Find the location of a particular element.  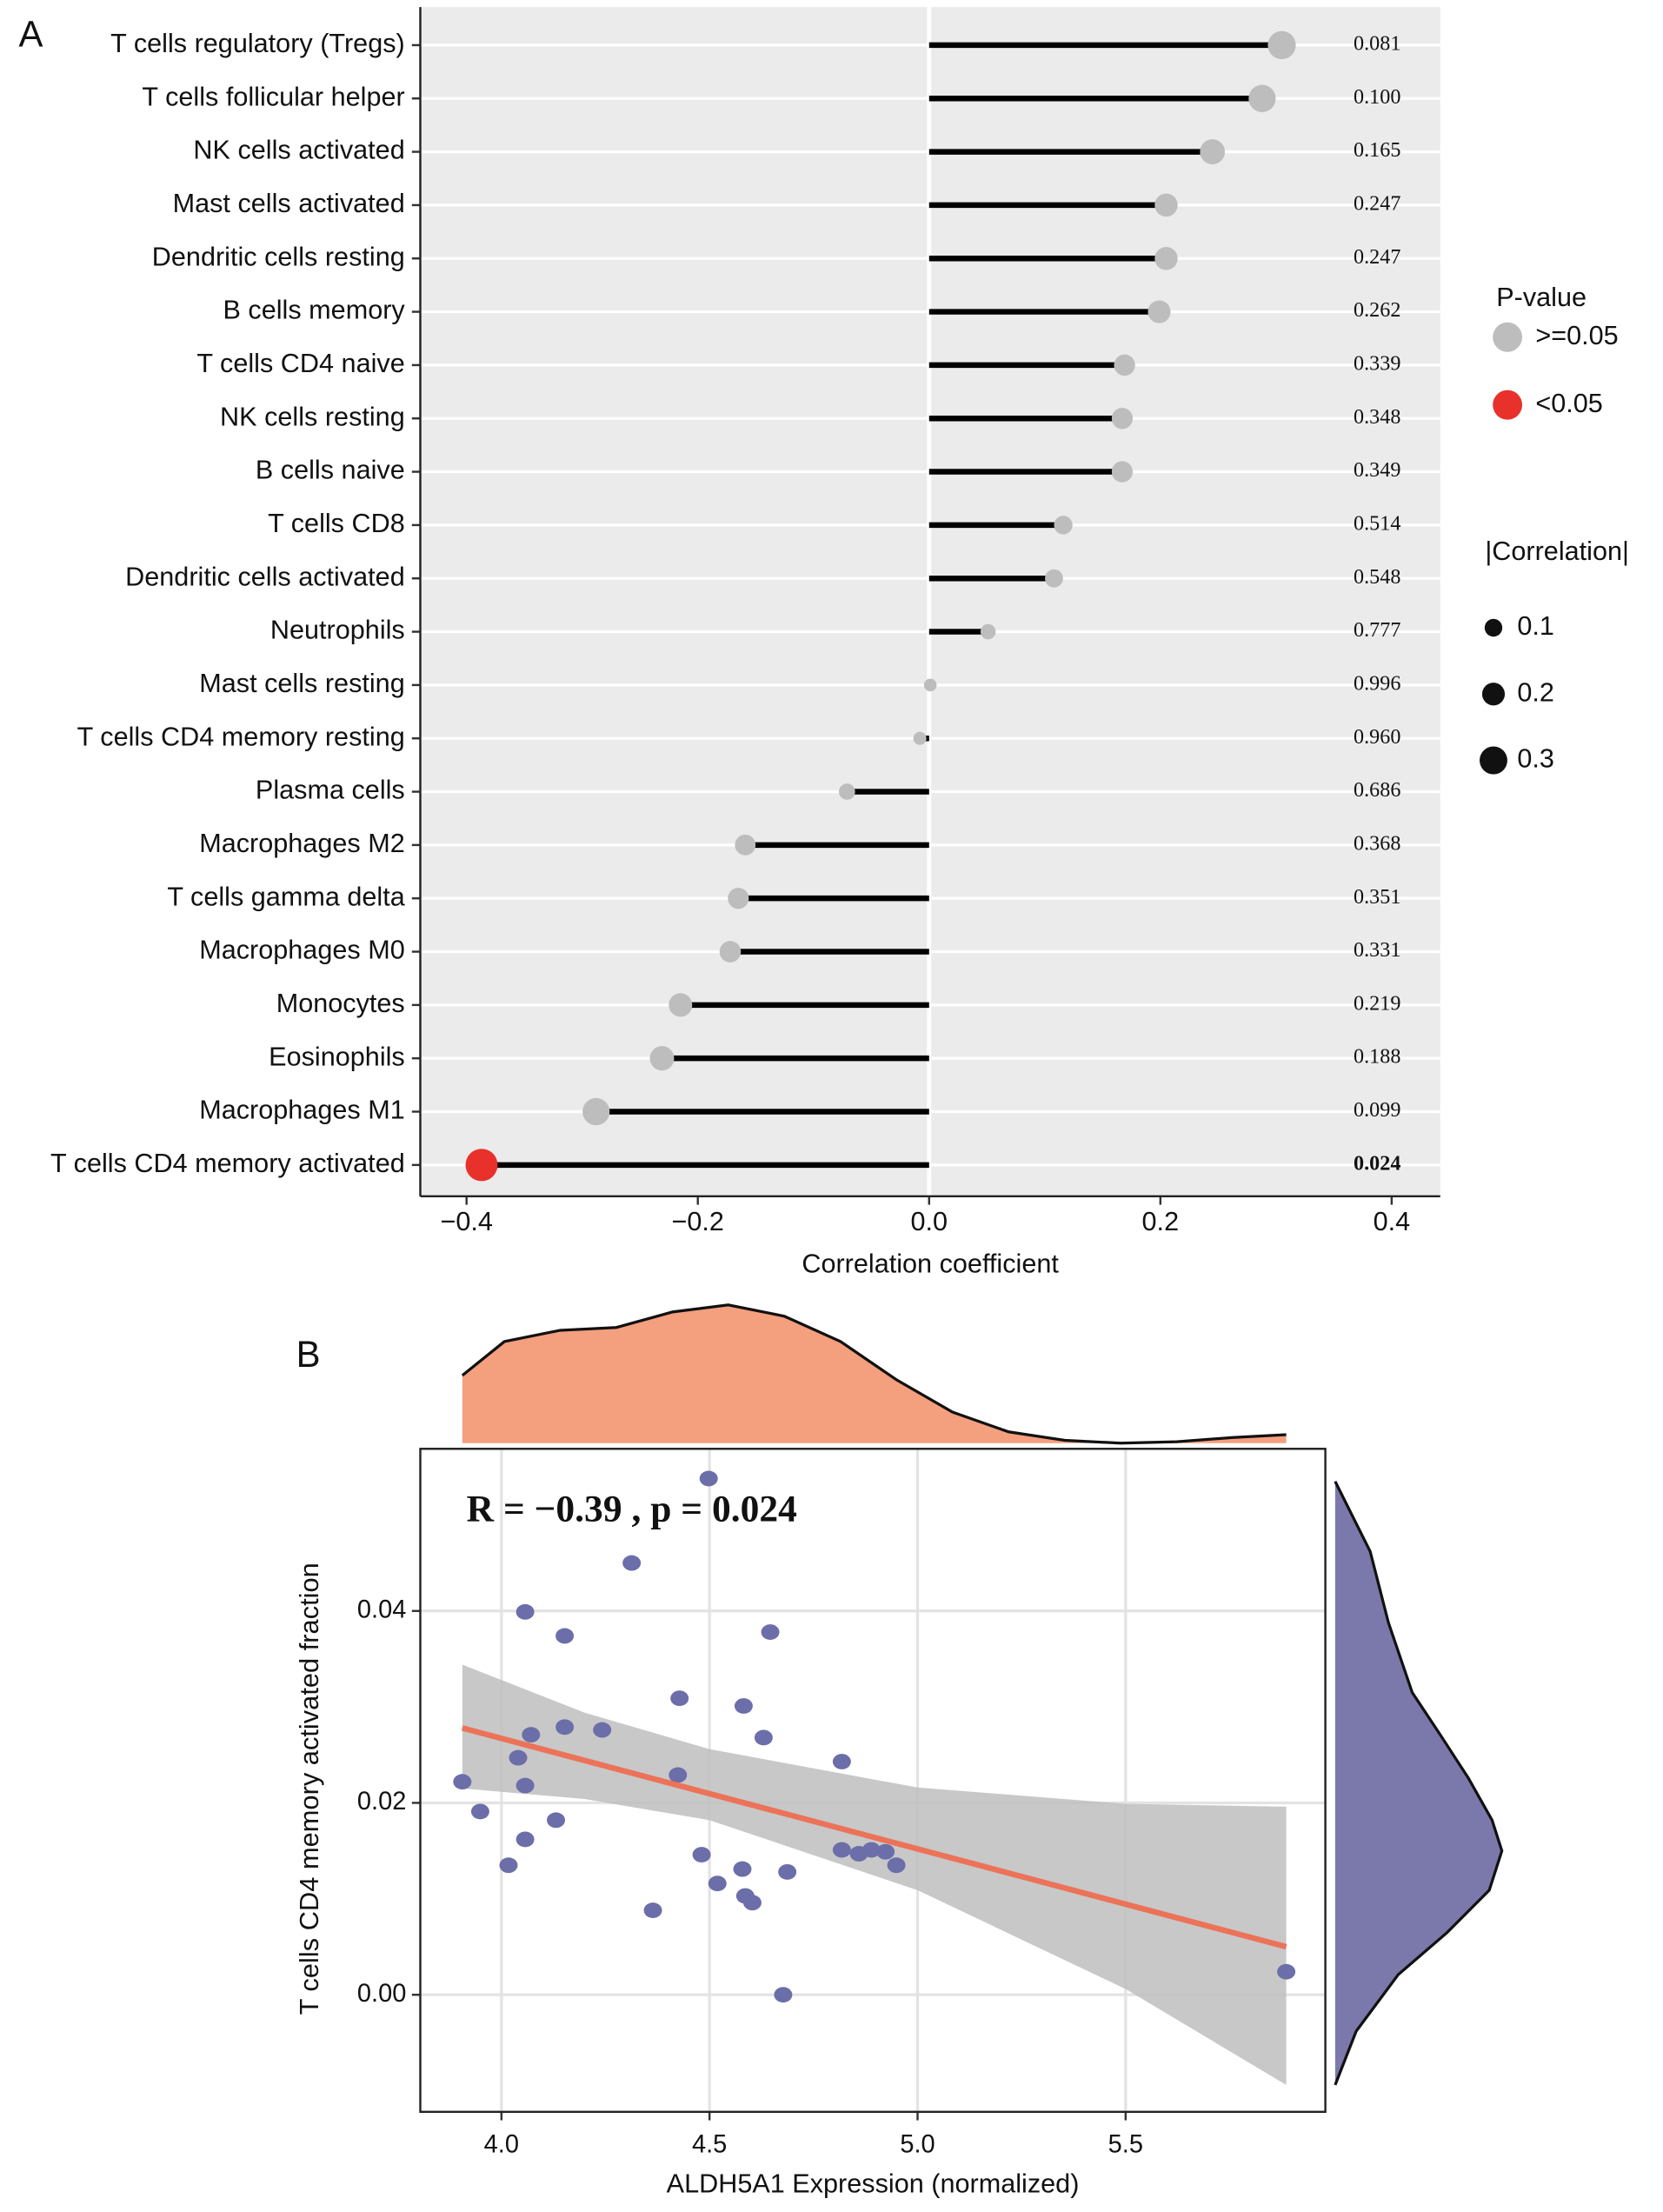

confidence-band is located at coordinates (874, 1875).